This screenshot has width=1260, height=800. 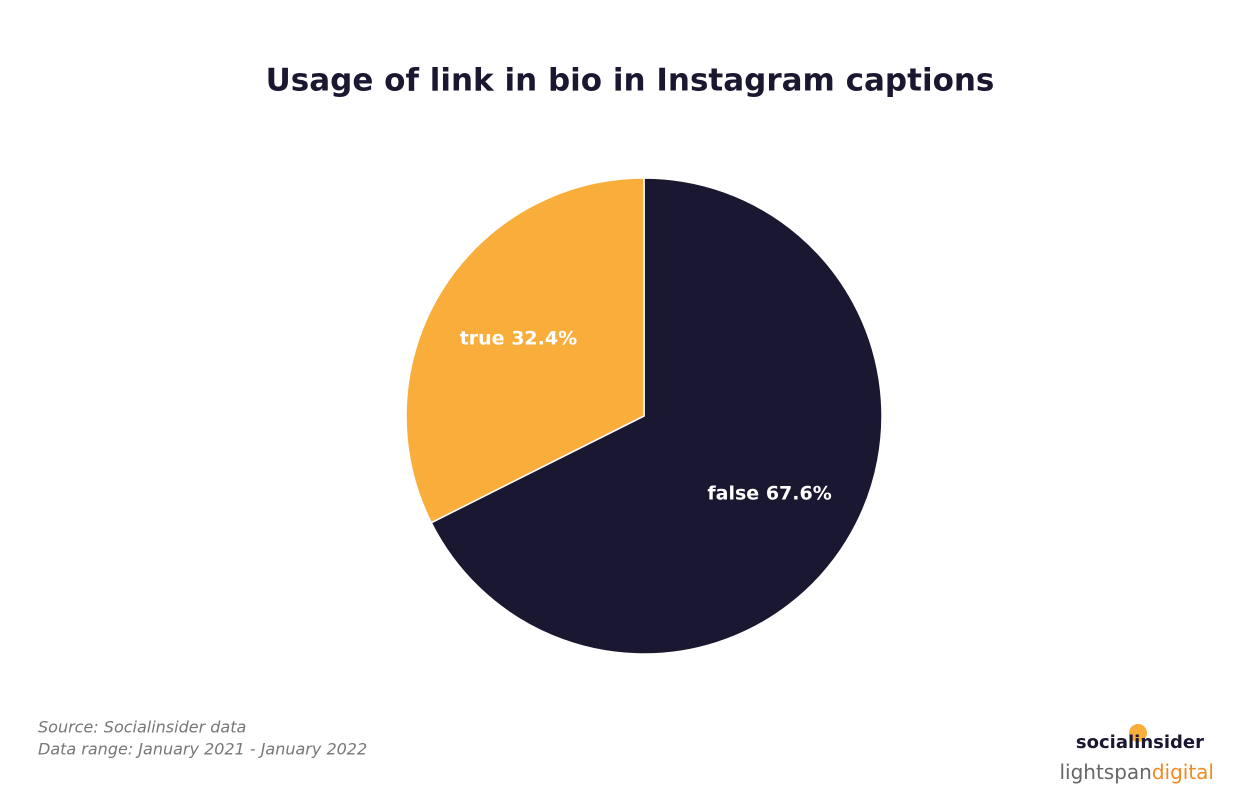 I want to click on source-note: Source: Socialinsider data, so click(x=142, y=727).